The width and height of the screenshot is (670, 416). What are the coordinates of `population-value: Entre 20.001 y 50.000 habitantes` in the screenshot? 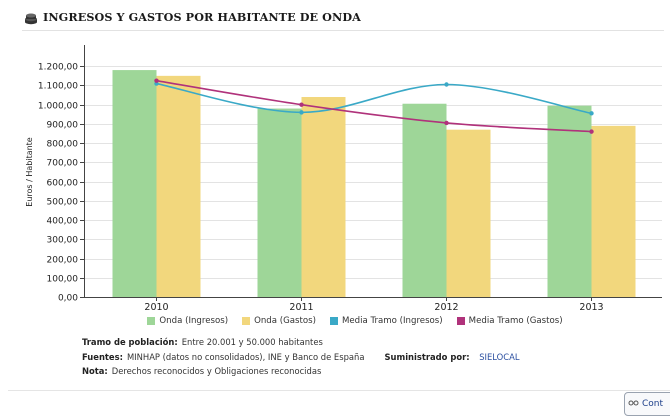 It's located at (252, 342).